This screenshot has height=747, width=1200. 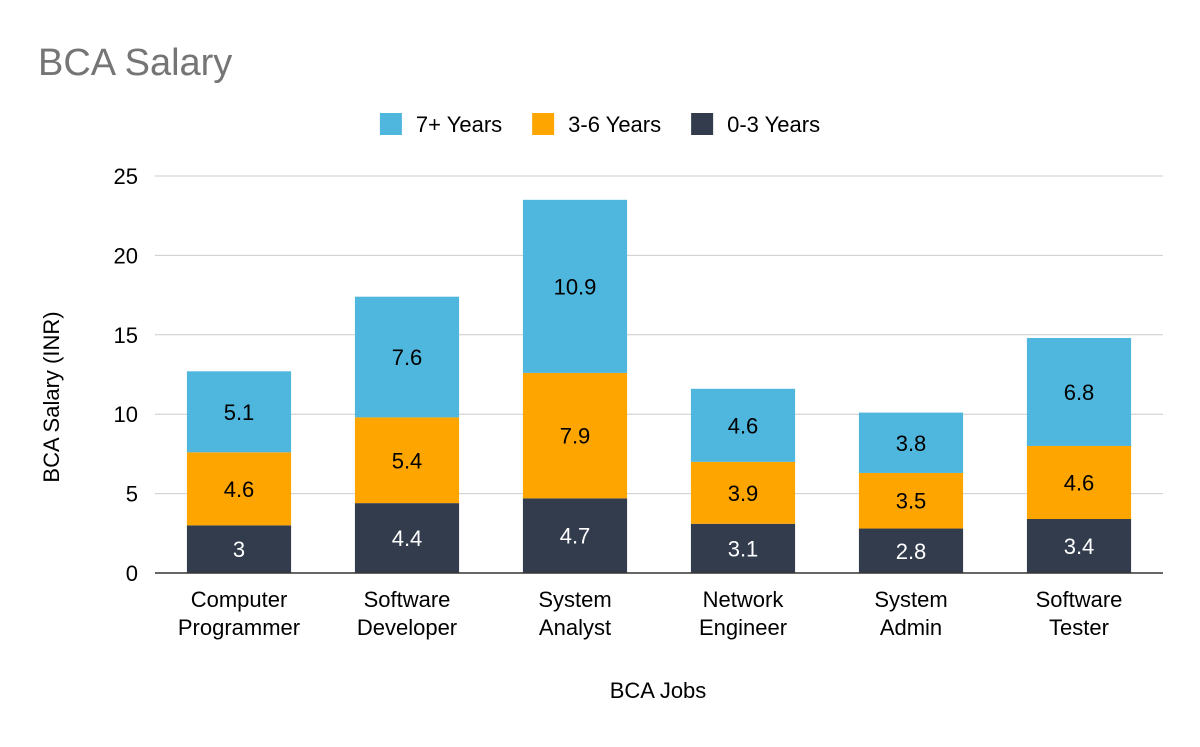 I want to click on x-axis-label: BCA Jobs, so click(x=658, y=690).